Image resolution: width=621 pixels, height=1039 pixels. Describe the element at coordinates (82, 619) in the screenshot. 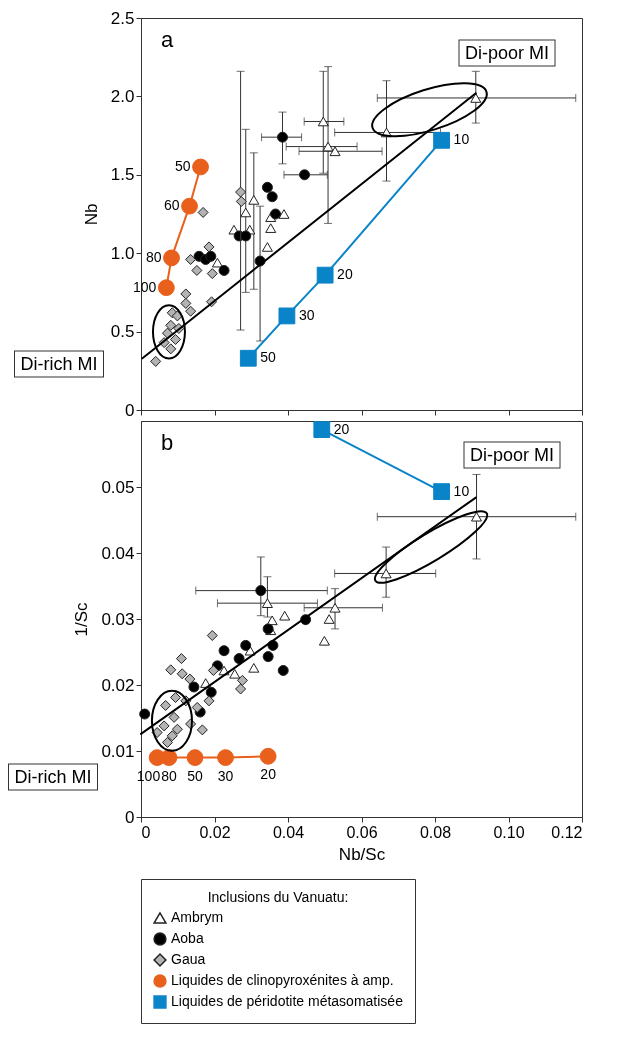

I see `y-axis-title: 1/Sc` at that location.